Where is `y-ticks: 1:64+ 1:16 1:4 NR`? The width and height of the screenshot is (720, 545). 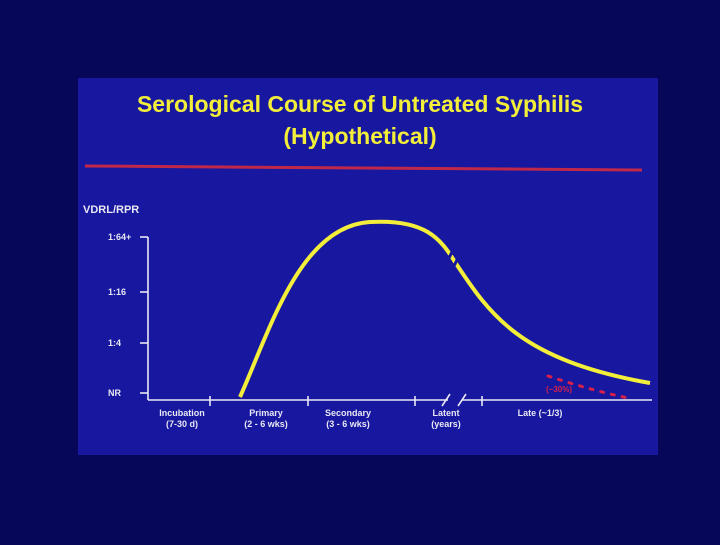
y-ticks: 1:64+ 1:16 1:4 NR is located at coordinates (128, 315).